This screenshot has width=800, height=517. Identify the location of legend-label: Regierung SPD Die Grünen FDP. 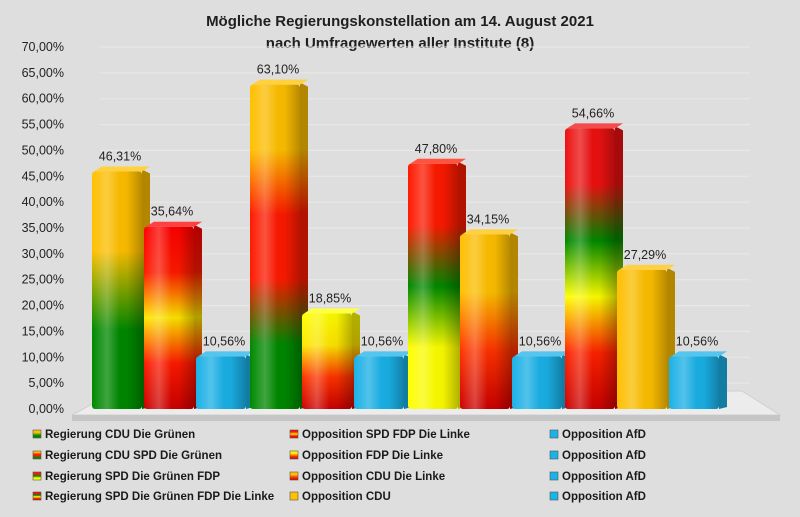
(132, 477).